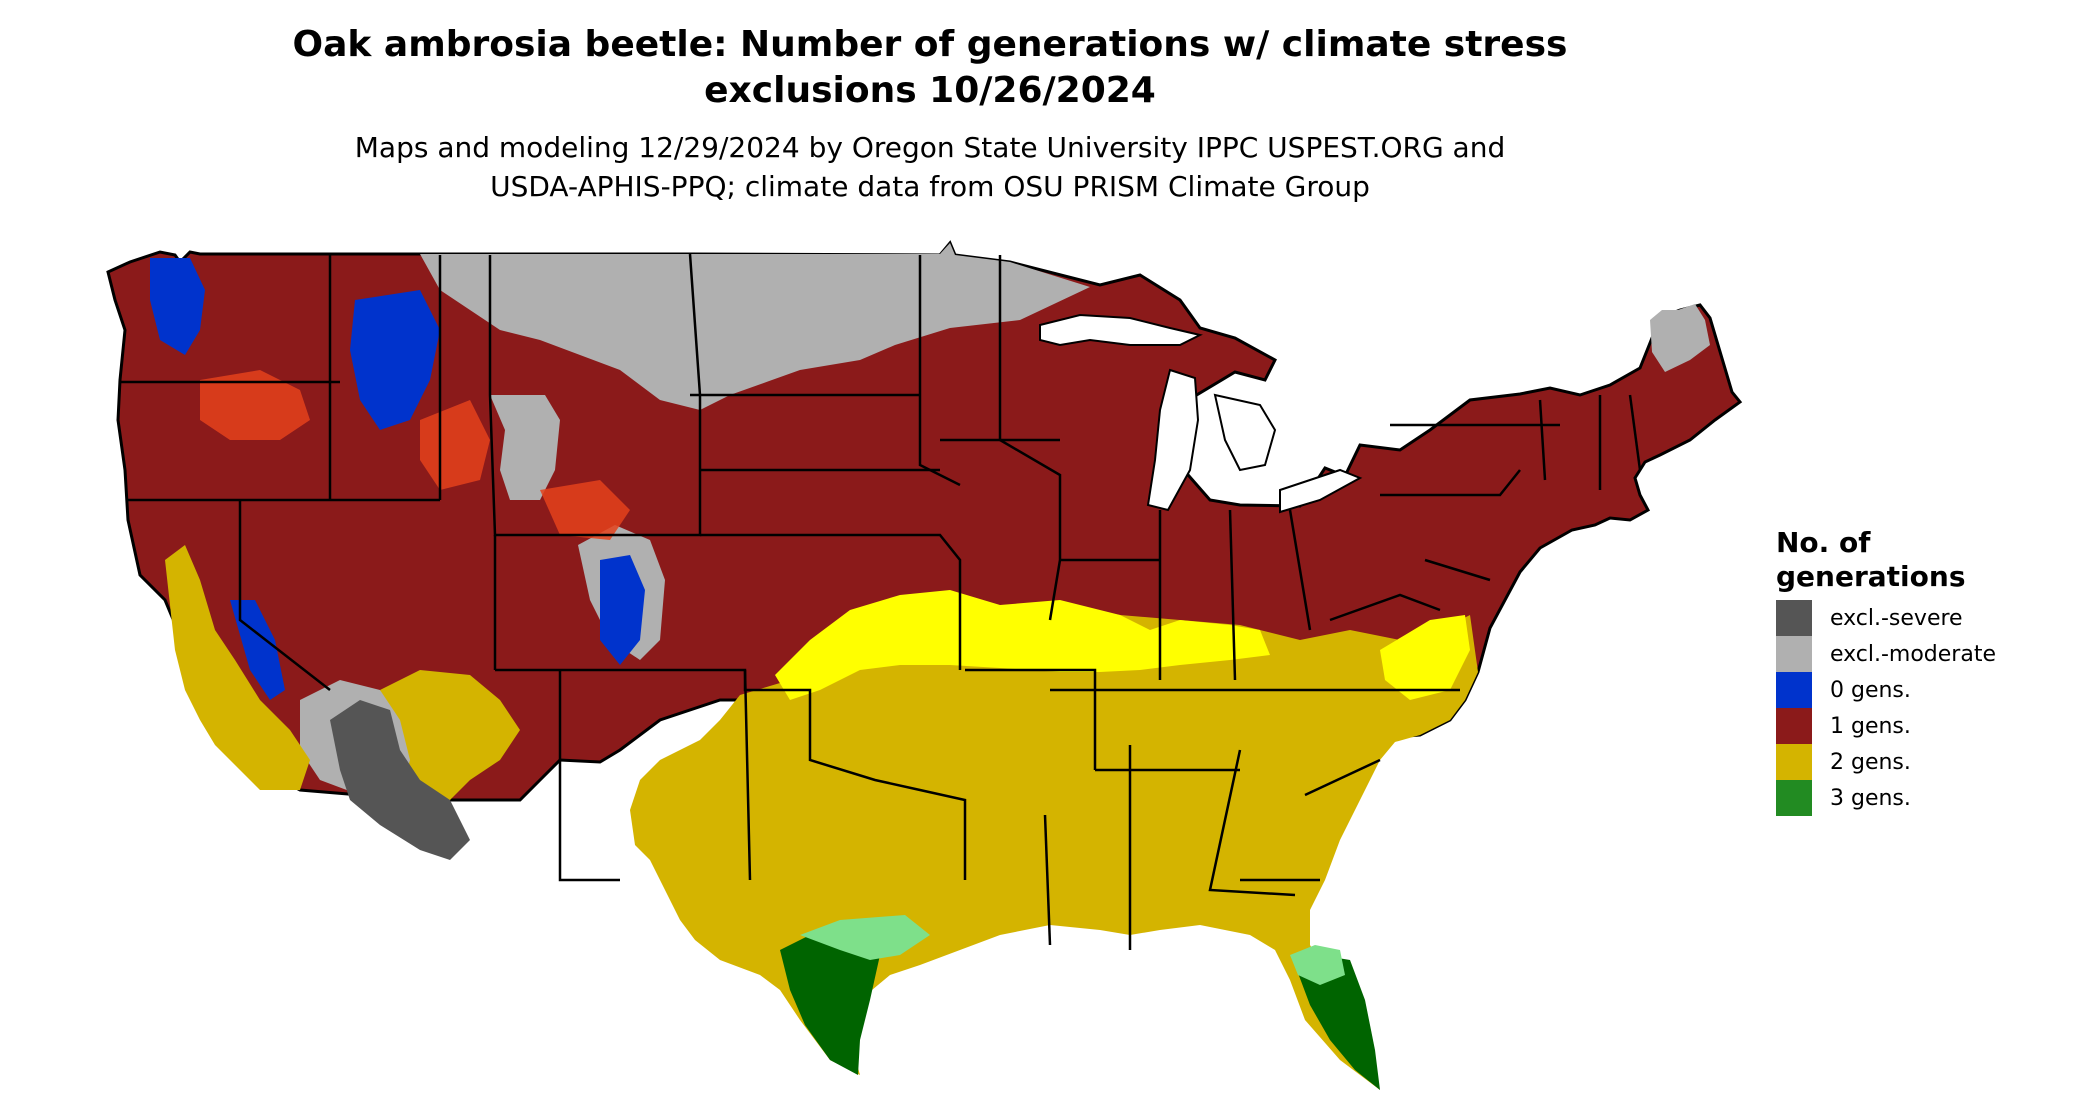 This screenshot has height=1116, width=2100. What do you see at coordinates (255, 405) in the screenshot?
I see `zone-gens1-light-west` at bounding box center [255, 405].